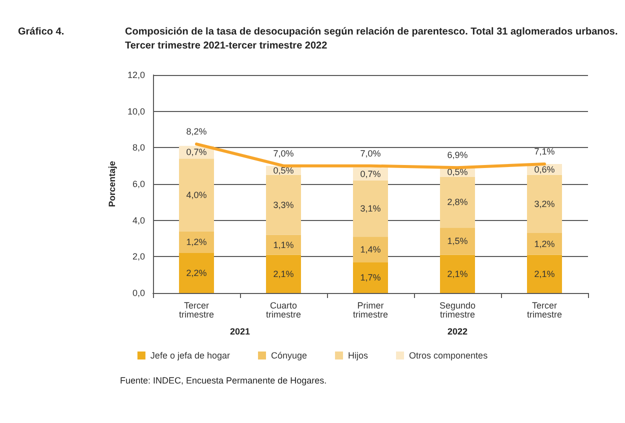 This screenshot has width=625, height=423. I want to click on y-axis-title: Porcentaje, so click(112, 184).